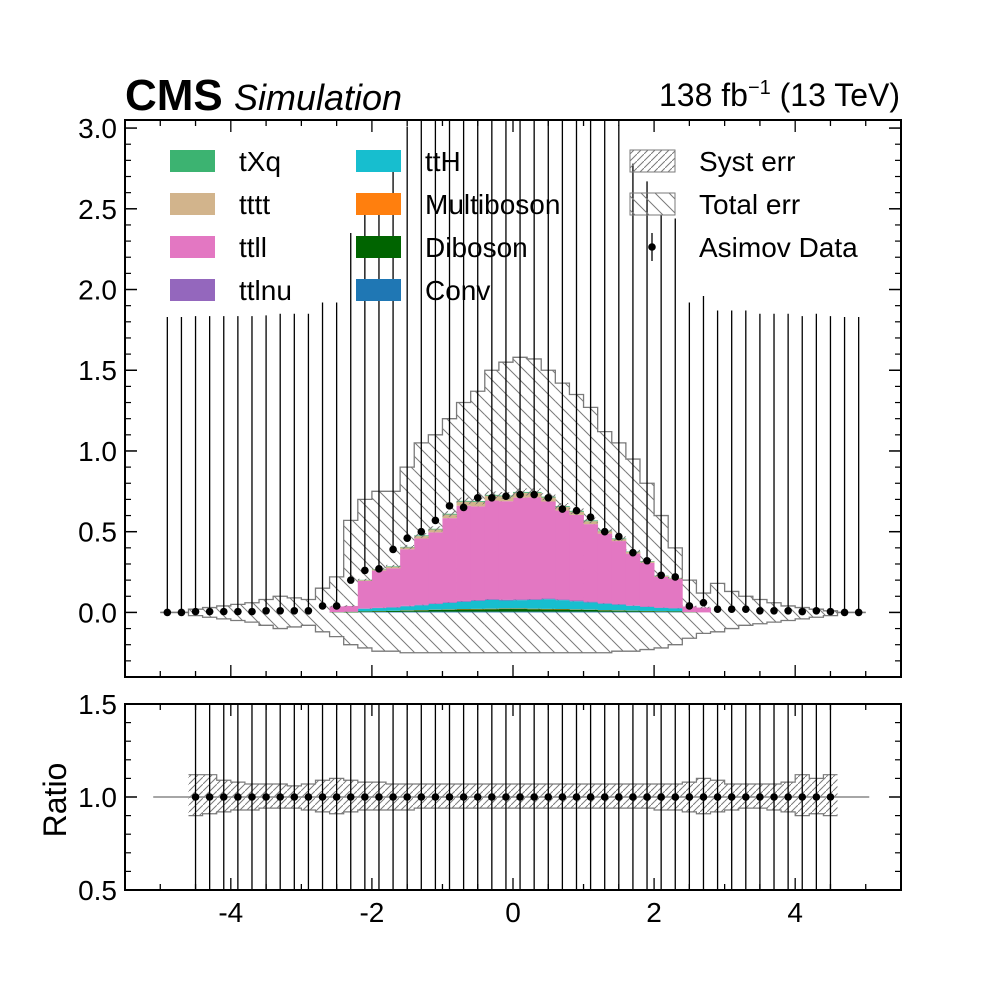 Image resolution: width=1000 pixels, height=1000 pixels. I want to click on legend-marker-point, so click(652, 247).